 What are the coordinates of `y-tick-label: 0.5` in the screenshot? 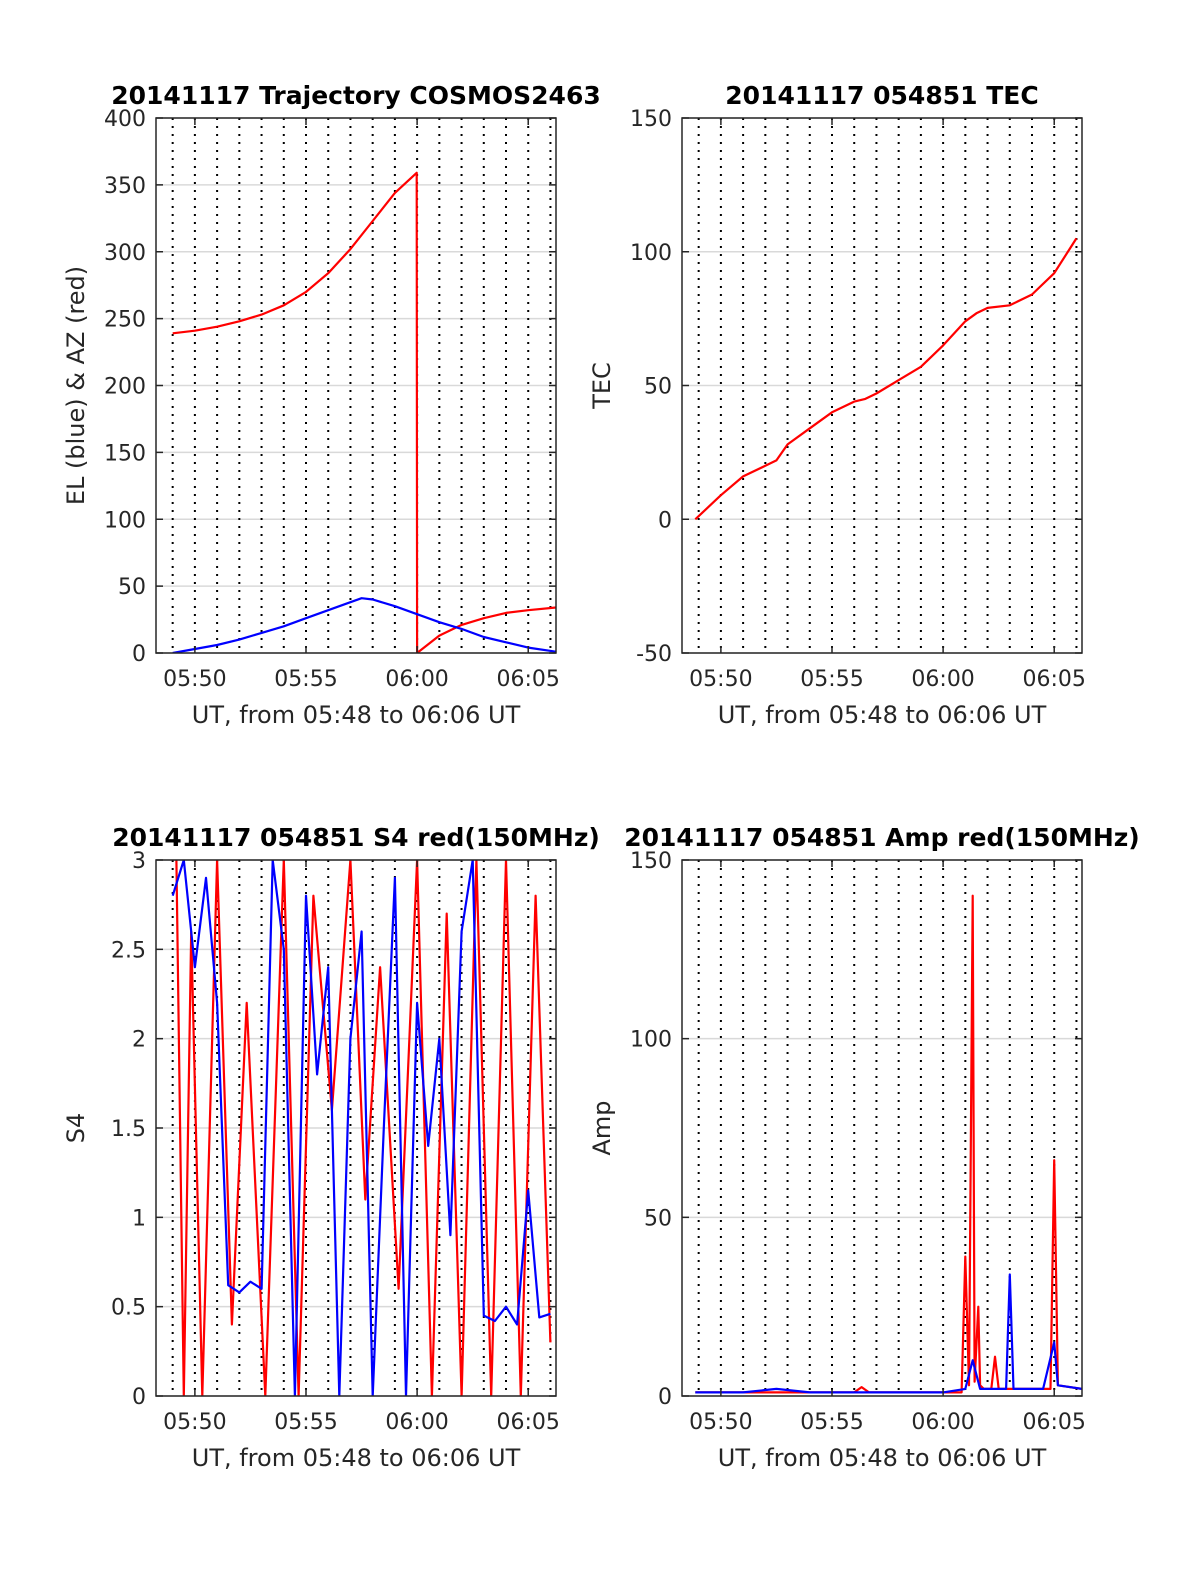 It's located at (128, 1308).